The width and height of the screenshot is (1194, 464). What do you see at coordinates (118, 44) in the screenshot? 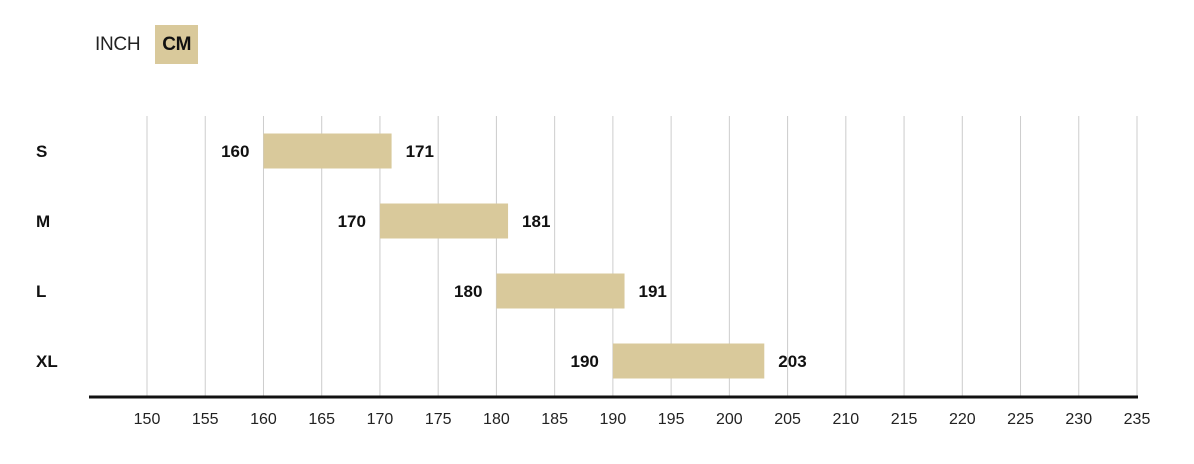
I see `unit-inch-button: INCH` at bounding box center [118, 44].